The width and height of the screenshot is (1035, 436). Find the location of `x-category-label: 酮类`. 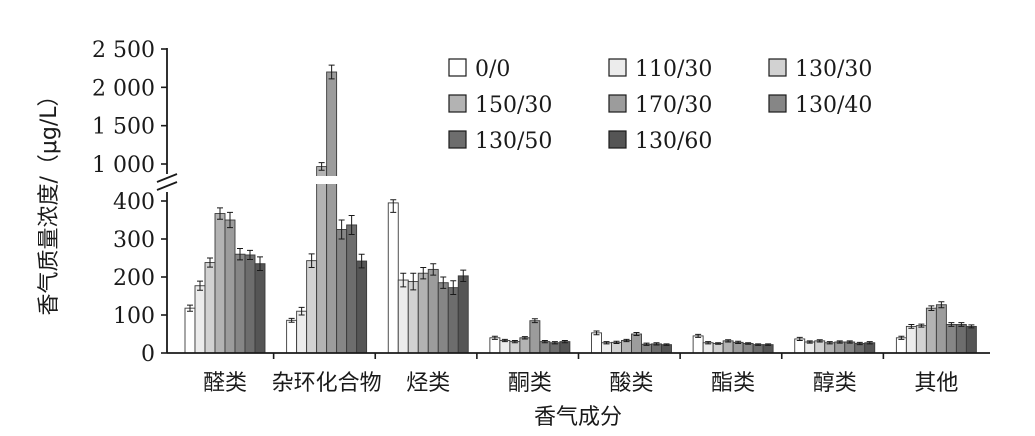

x-category-label: 酮类 is located at coordinates (530, 383).